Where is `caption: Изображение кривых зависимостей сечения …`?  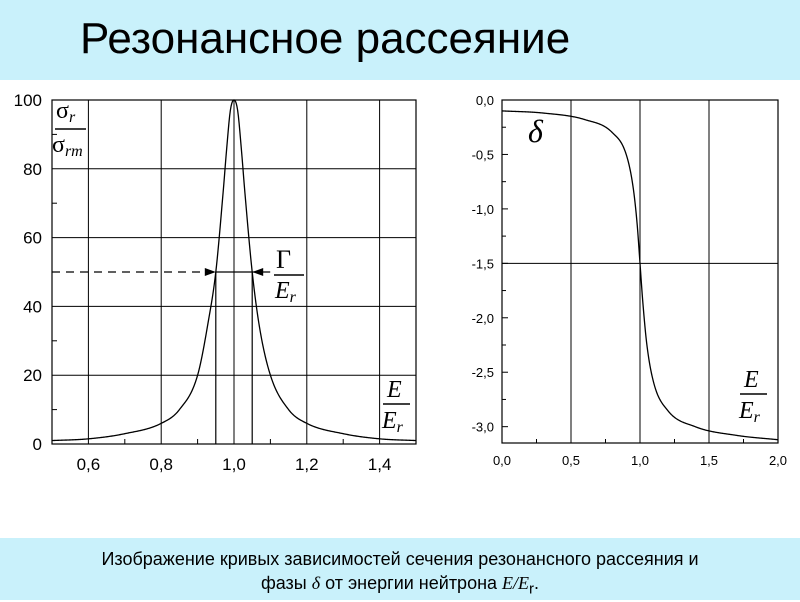
caption: Изображение кривых зависимостей сечения … is located at coordinates (400, 574).